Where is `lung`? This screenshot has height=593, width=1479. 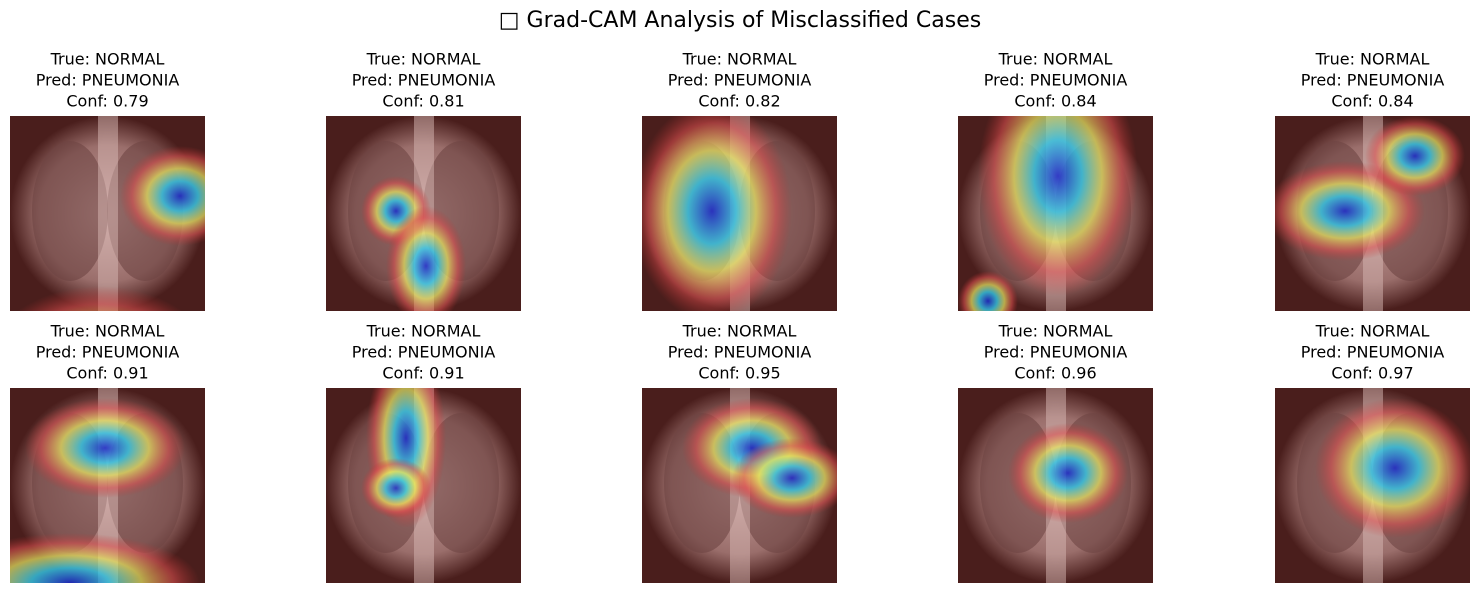 lung is located at coordinates (70, 211).